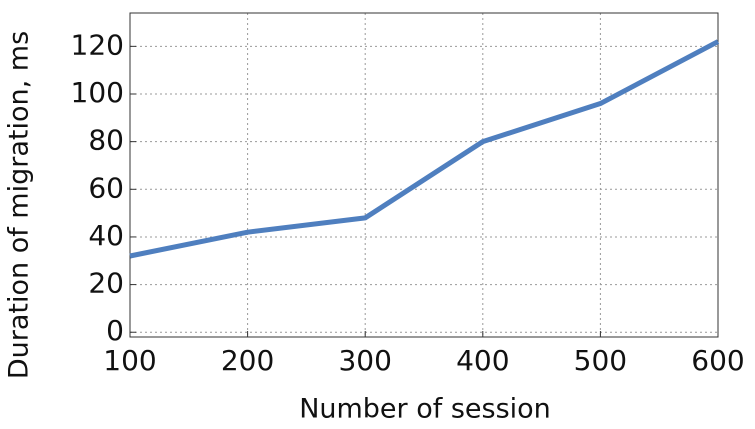 The width and height of the screenshot is (755, 429). Describe the element at coordinates (425, 409) in the screenshot. I see `x-axis-label: Number of session` at that location.